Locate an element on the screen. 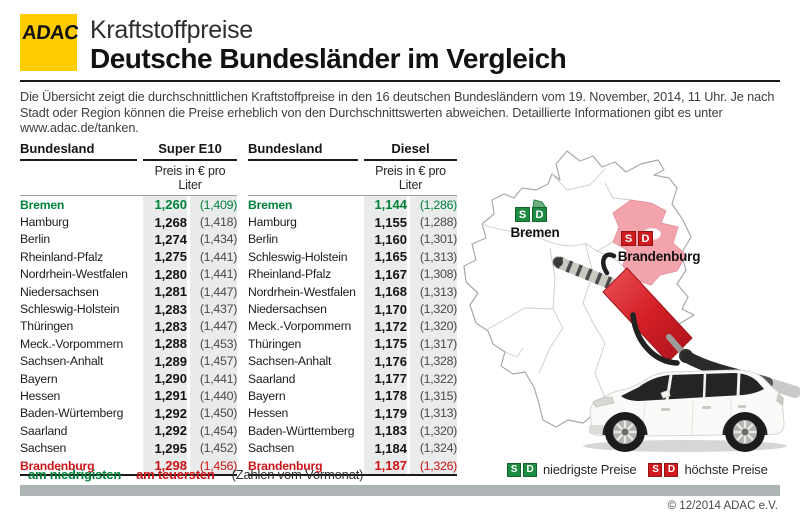 The image size is (800, 520). state-name: Schleswig-Holstein is located at coordinates (298, 256).